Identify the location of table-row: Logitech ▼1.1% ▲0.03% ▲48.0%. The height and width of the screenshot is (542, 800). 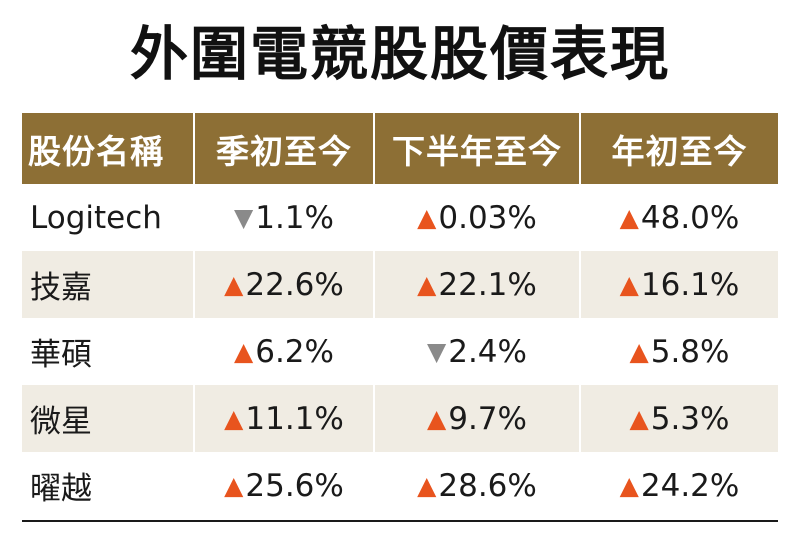
(400, 217).